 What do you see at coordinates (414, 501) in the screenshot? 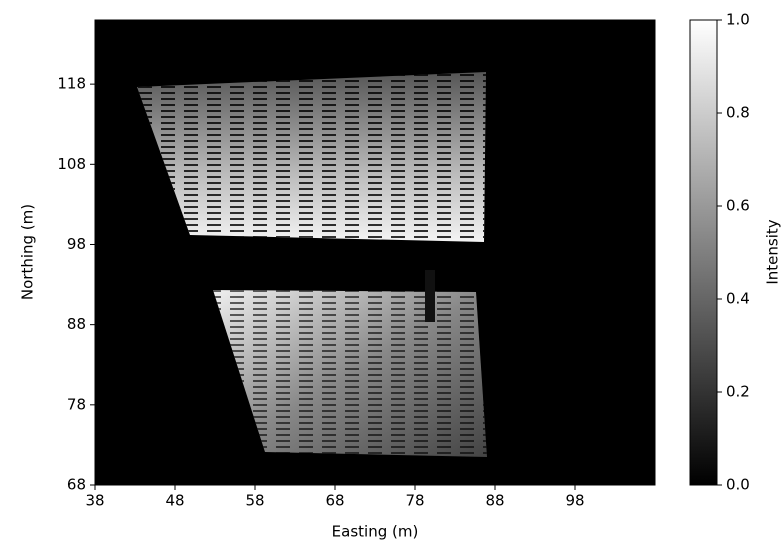
I see `x-tick-label: 78` at bounding box center [414, 501].